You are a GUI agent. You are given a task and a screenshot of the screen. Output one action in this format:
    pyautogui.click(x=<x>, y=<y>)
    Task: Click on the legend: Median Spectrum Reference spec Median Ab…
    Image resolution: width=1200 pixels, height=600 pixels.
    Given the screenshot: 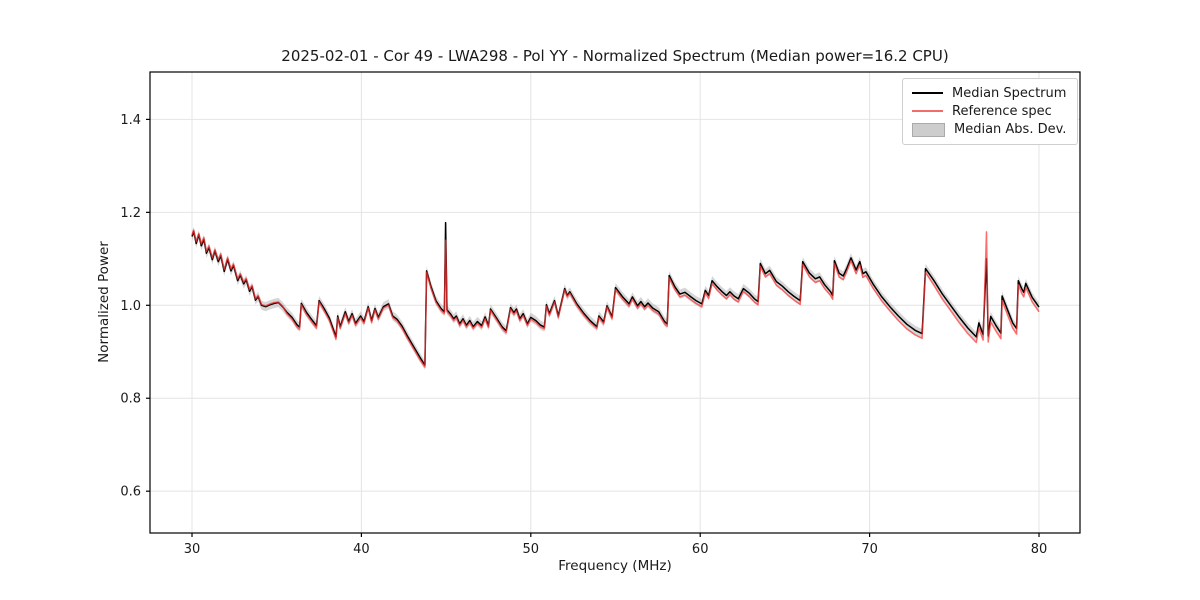 What is the action you would take?
    pyautogui.click(x=990, y=111)
    